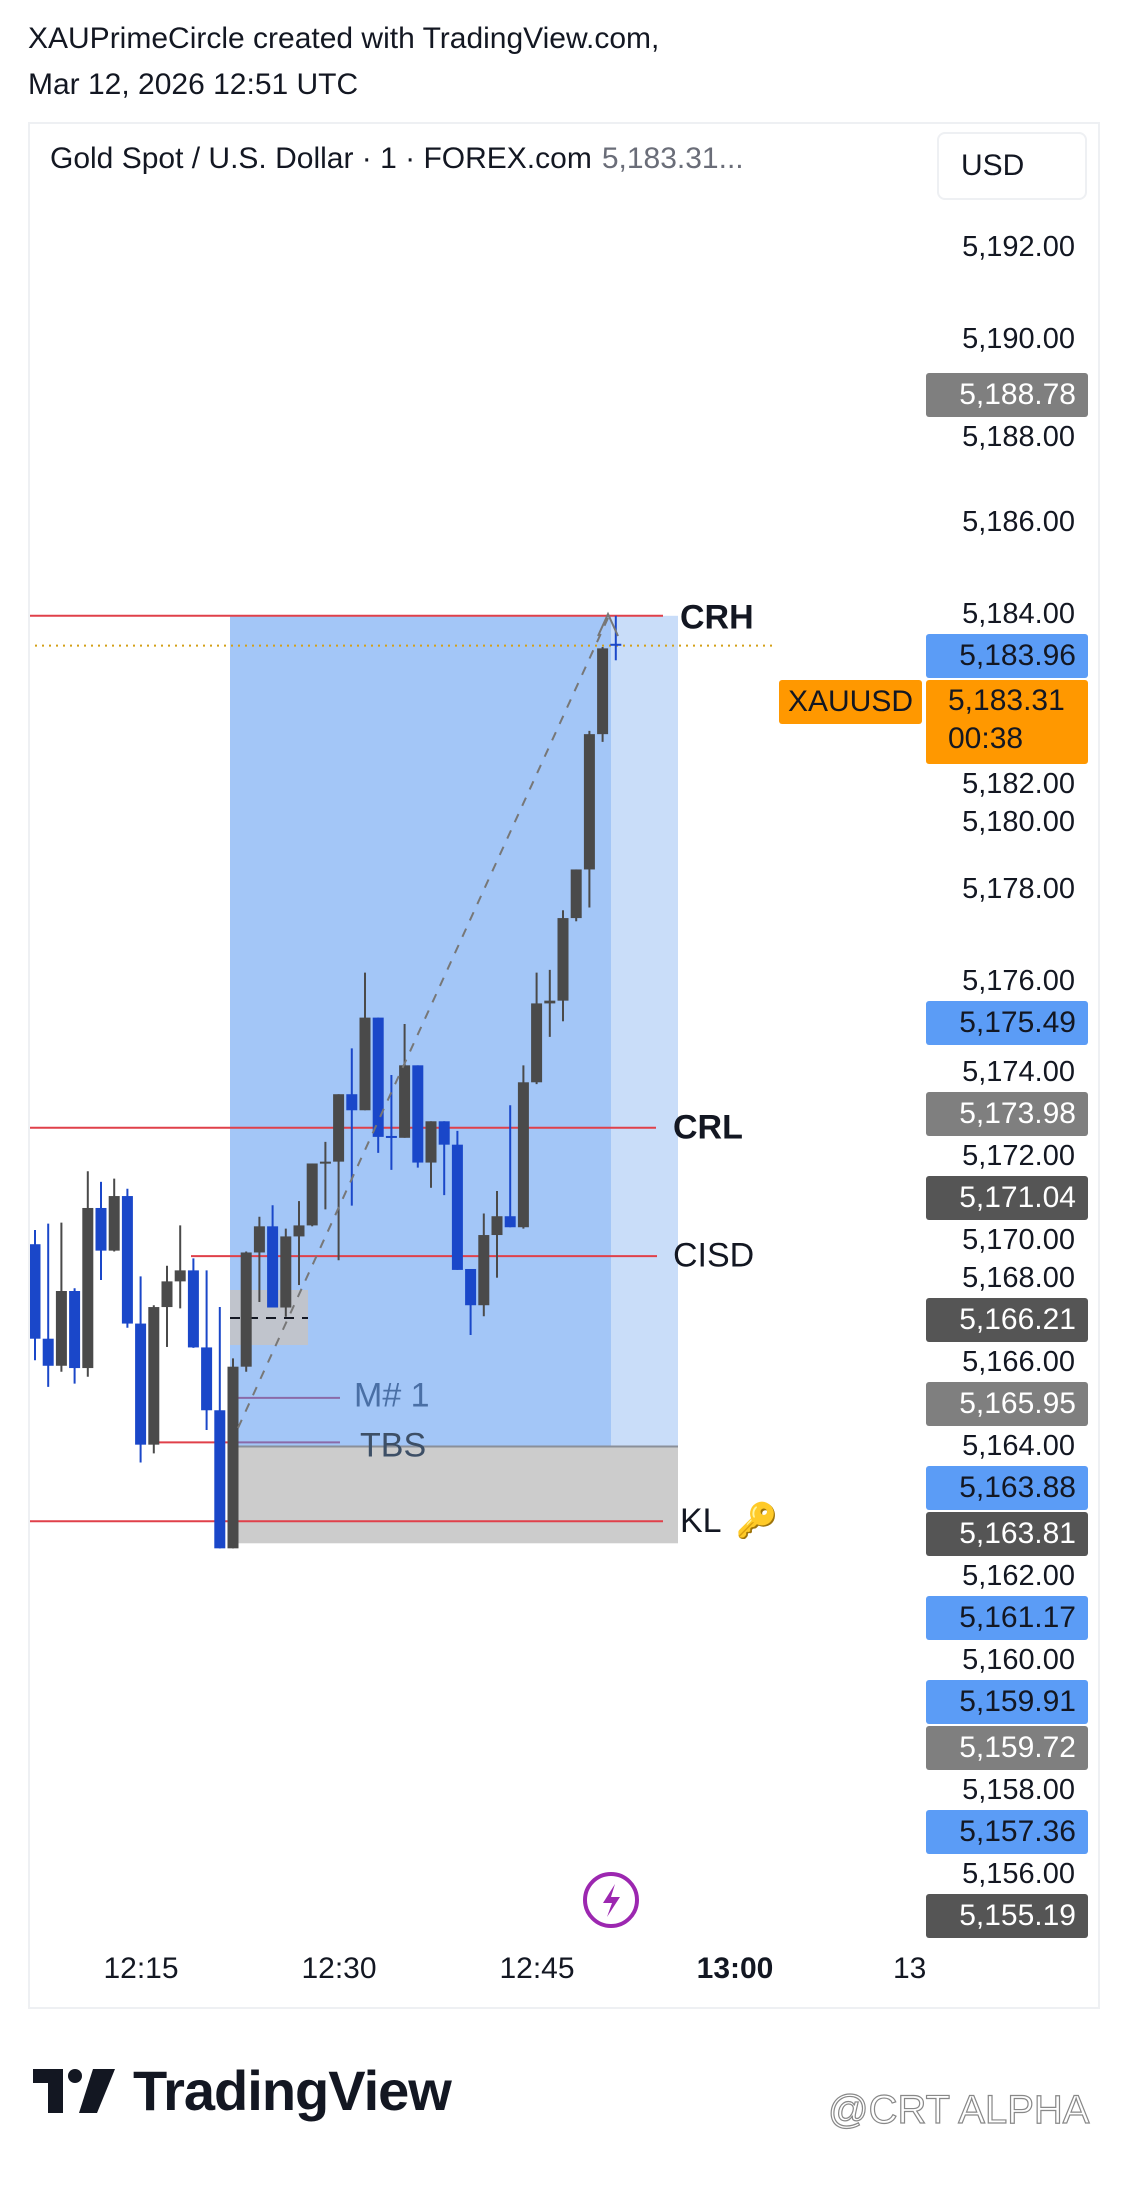 The width and height of the screenshot is (1137, 2193). What do you see at coordinates (423, 1023) in the screenshot?
I see `projection-line` at bounding box center [423, 1023].